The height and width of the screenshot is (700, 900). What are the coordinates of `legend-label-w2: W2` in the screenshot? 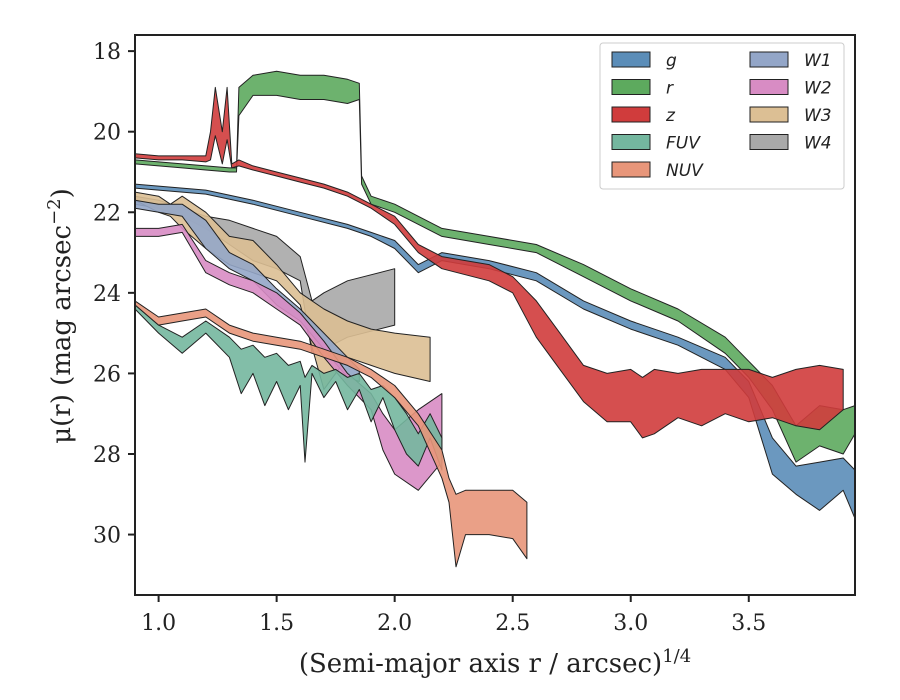 It's located at (818, 89).